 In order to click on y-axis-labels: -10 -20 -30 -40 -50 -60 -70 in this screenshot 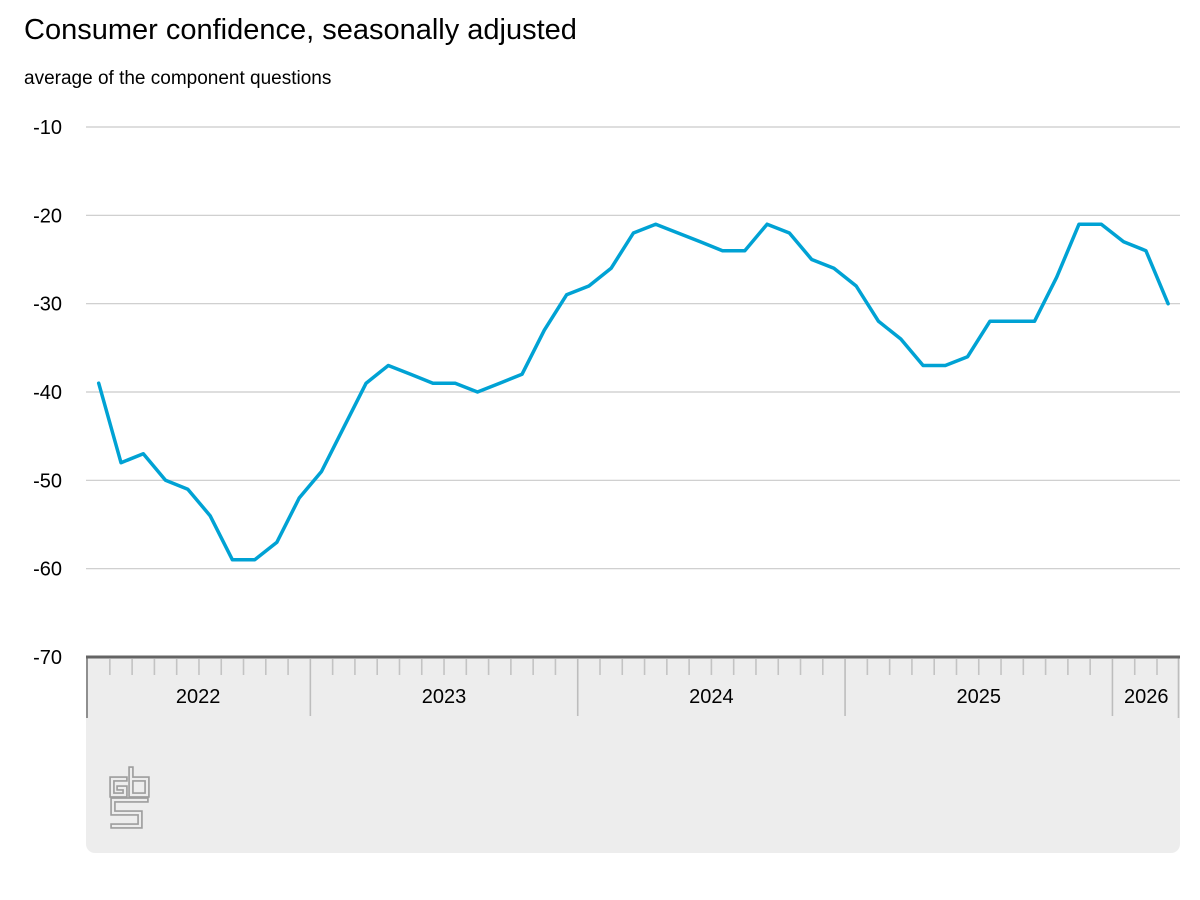, I will do `click(47, 393)`.